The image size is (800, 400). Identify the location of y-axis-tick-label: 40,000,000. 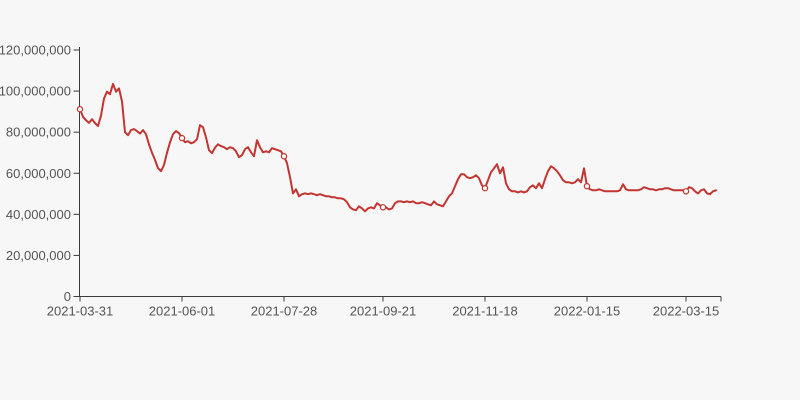
(38, 214).